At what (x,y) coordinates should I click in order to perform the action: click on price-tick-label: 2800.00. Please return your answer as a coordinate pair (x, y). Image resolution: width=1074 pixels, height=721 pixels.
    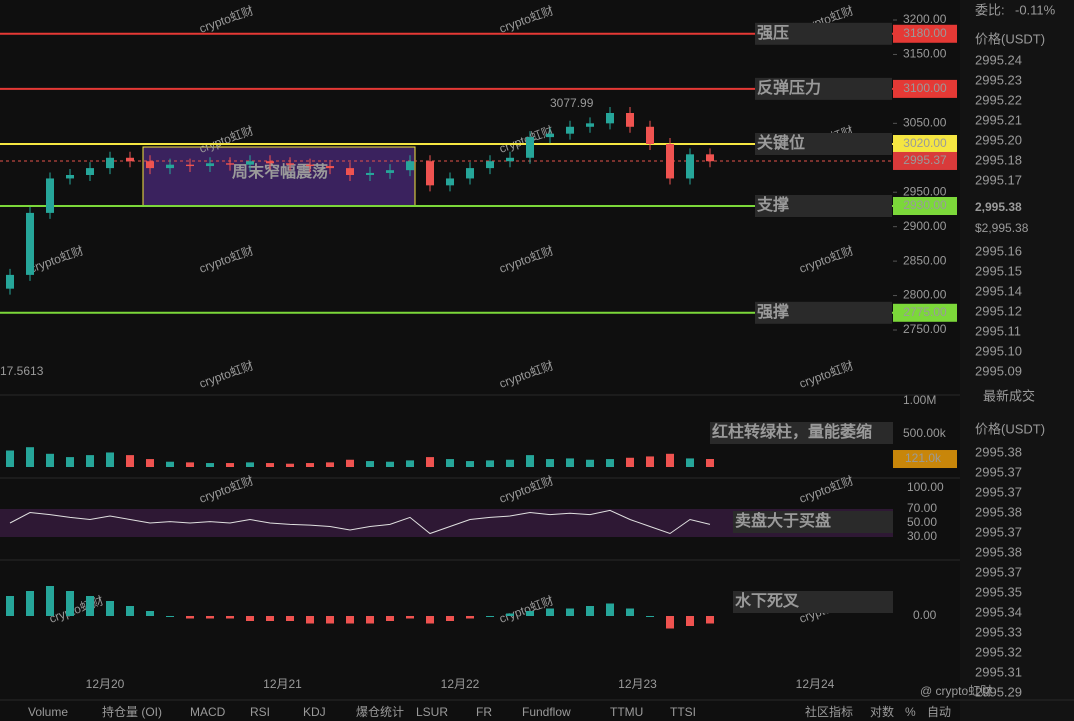
    Looking at the image, I should click on (925, 295).